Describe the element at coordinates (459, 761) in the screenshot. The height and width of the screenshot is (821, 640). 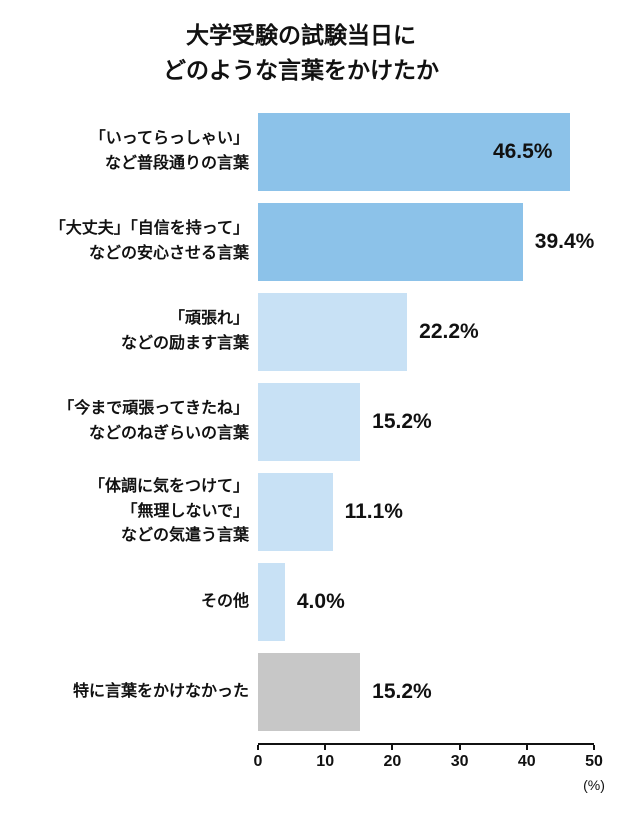
I see `tick-label: 30` at that location.